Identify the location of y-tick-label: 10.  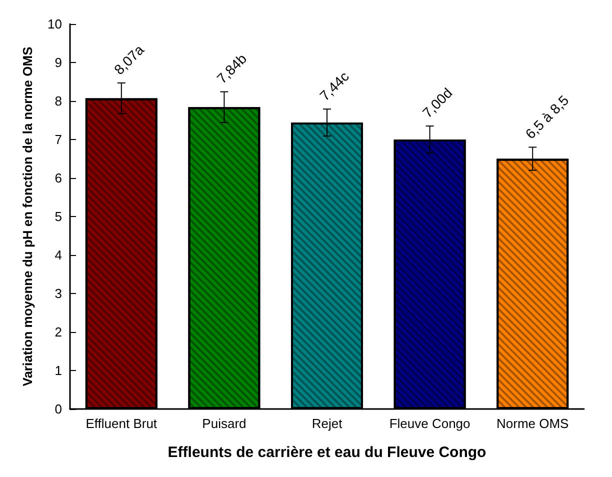
(55, 24).